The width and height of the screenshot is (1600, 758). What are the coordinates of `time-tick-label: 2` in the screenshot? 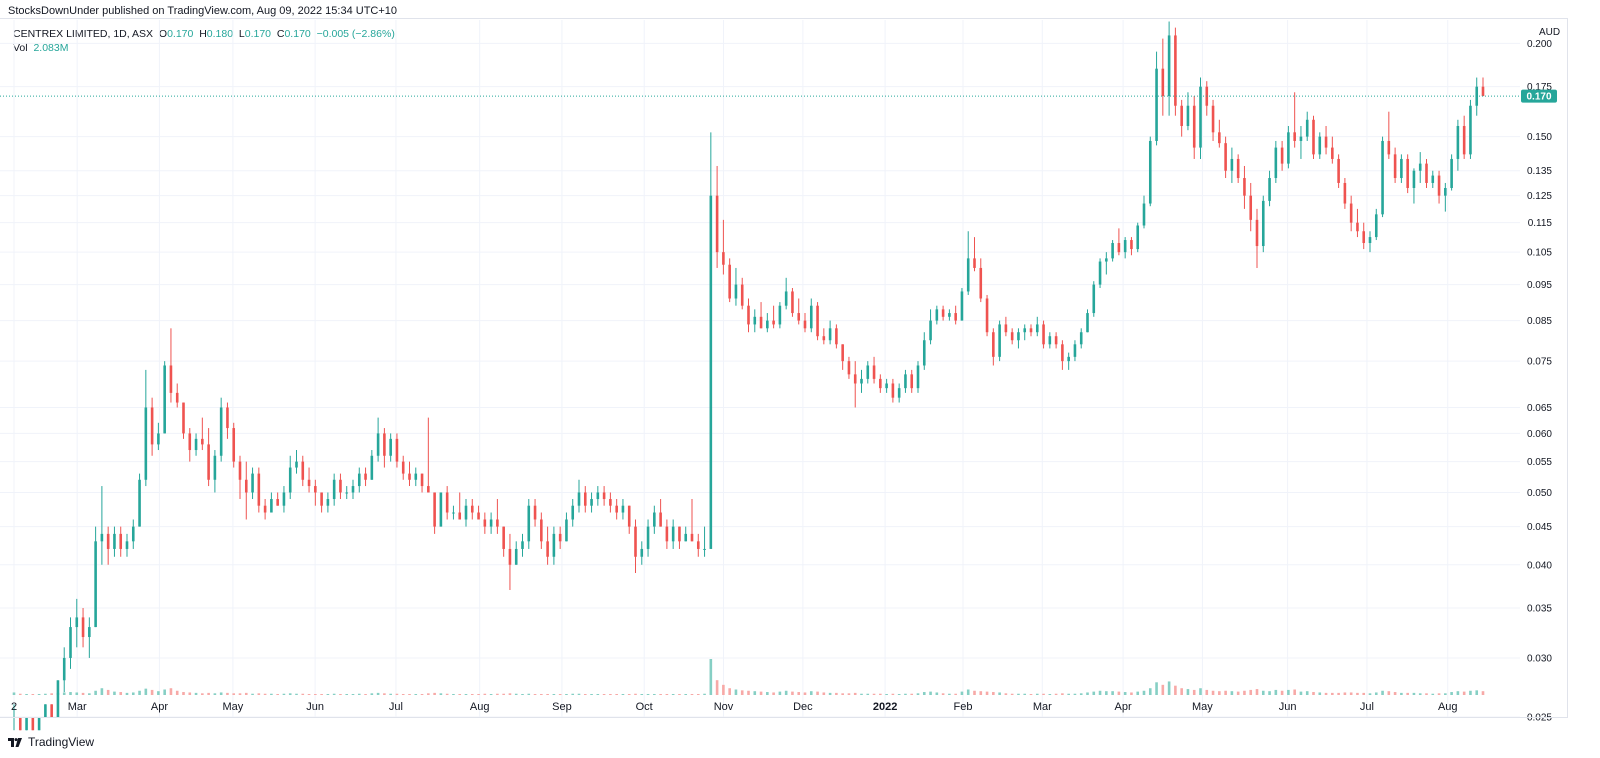 It's located at (14, 707).